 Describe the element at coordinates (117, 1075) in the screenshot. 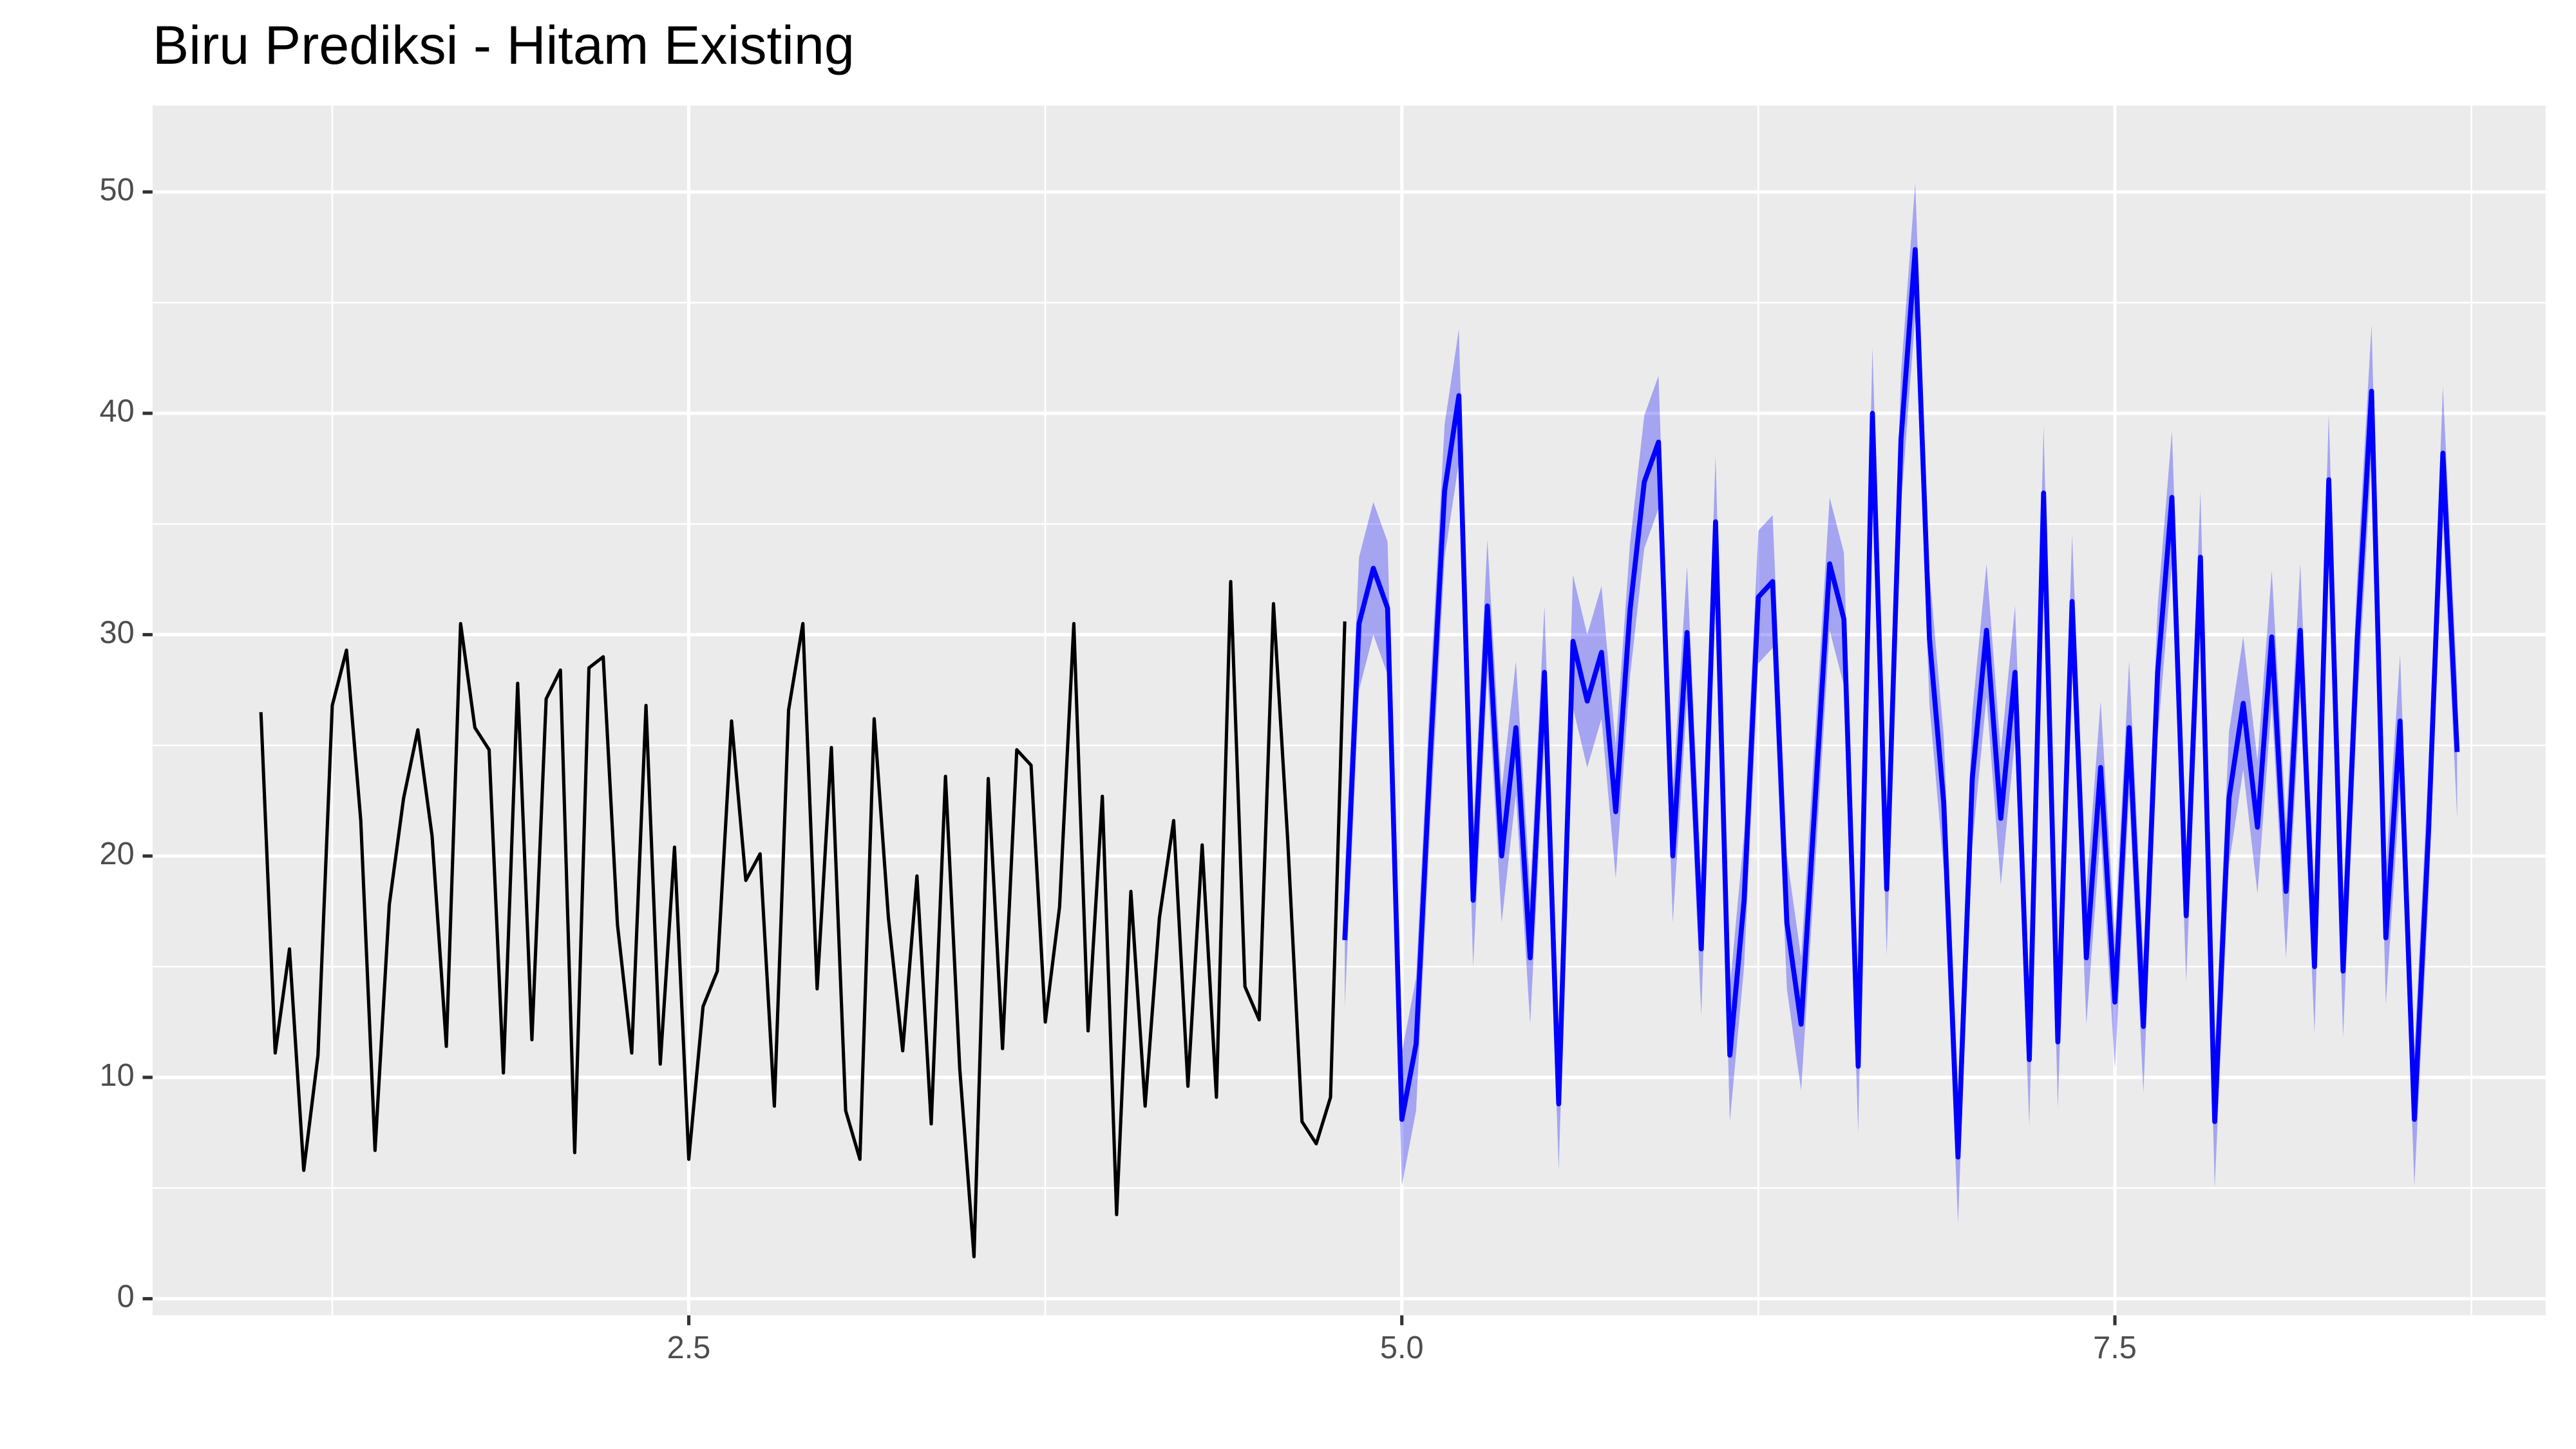

I see `y-tick-label: 10` at that location.